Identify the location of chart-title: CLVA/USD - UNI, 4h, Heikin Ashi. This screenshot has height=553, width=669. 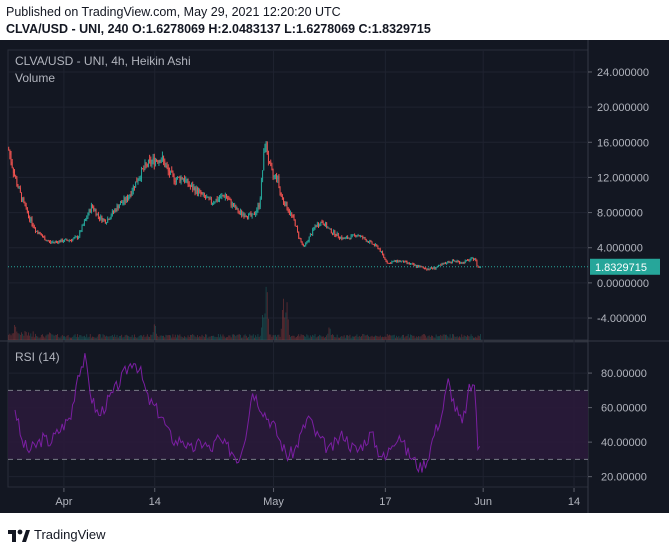
(103, 61).